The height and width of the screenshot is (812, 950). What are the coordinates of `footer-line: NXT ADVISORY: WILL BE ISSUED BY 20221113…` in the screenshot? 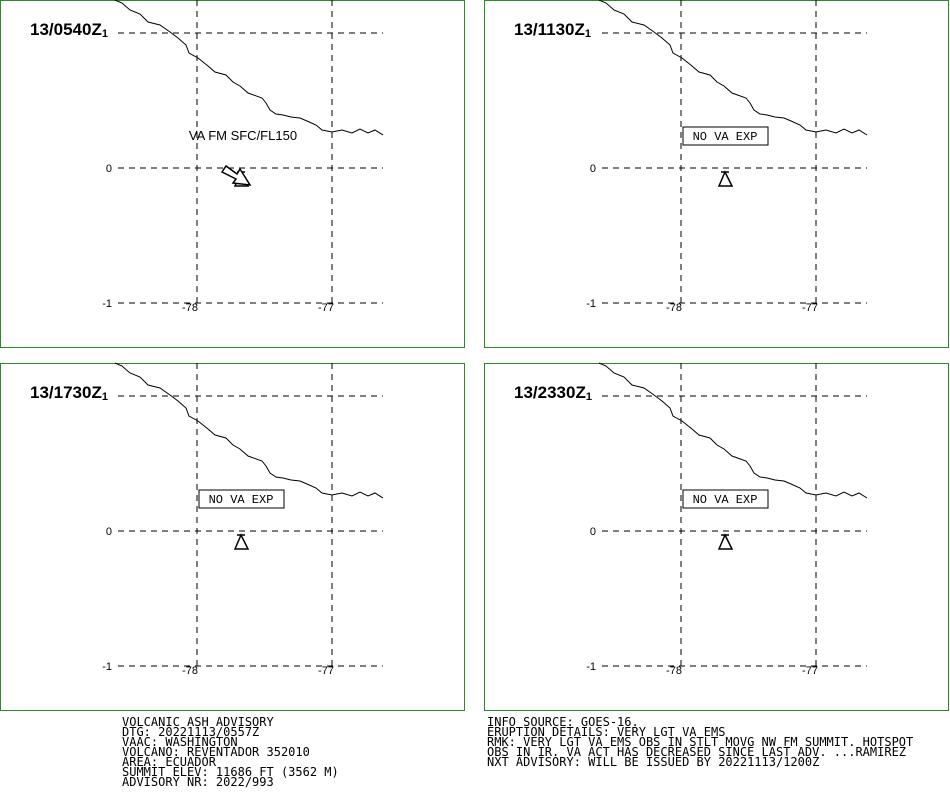 It's located at (653, 762).